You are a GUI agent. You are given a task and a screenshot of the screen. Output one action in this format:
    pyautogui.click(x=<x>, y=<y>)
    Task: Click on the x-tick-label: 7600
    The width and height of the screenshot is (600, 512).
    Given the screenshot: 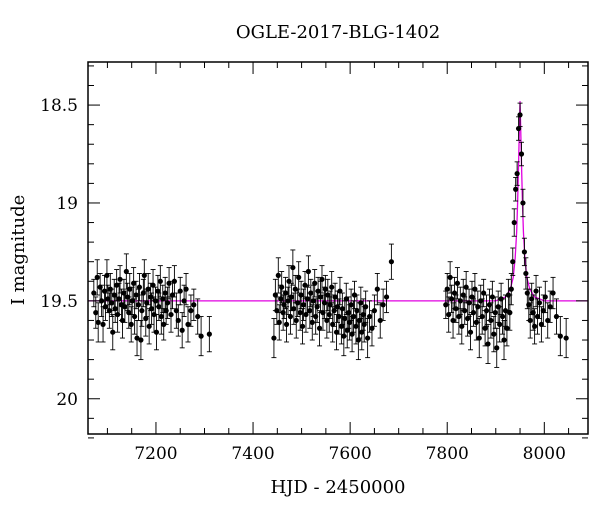 What is the action you would take?
    pyautogui.click(x=350, y=454)
    